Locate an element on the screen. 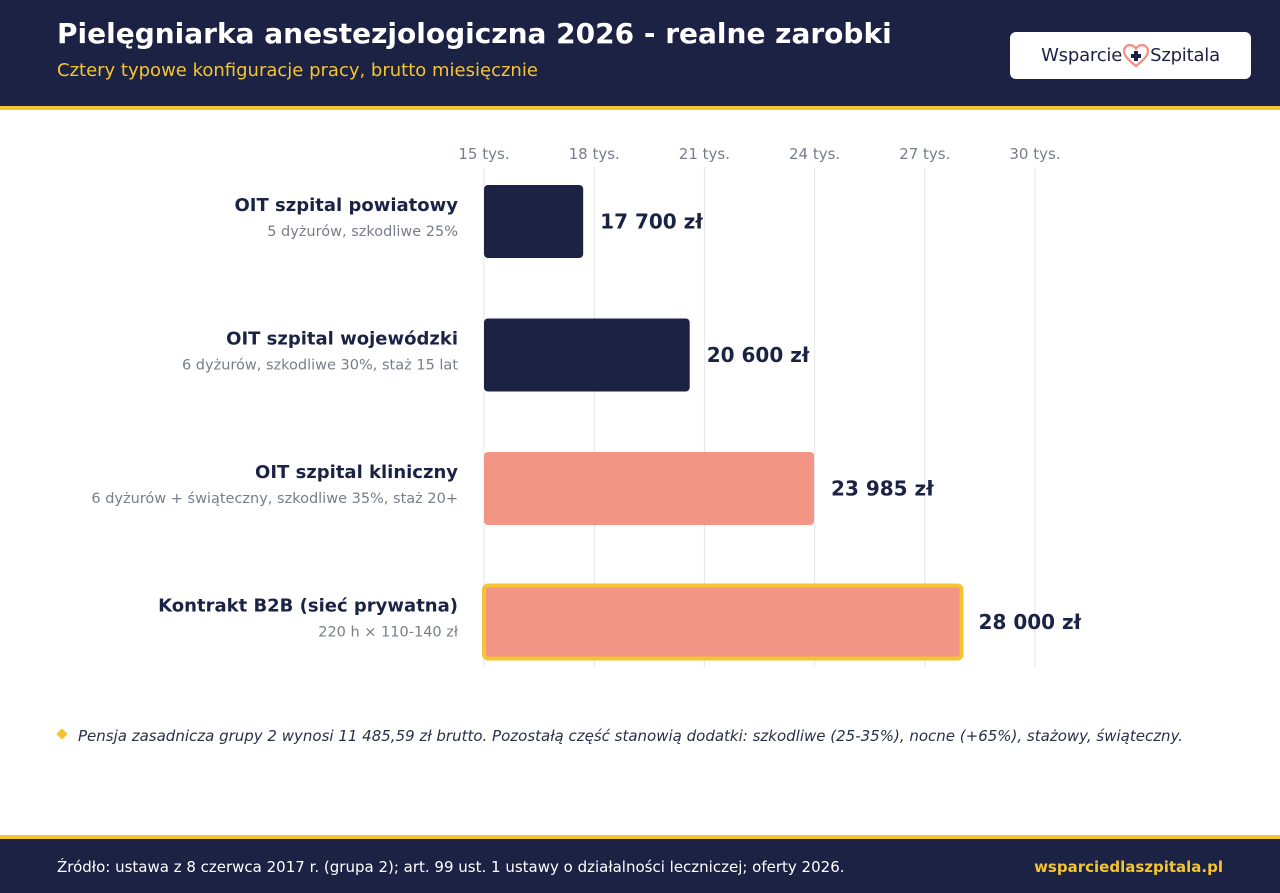  category-sublabel: 6 dyżurów, szkodliwe 30%, staż 15 lat is located at coordinates (320, 366).